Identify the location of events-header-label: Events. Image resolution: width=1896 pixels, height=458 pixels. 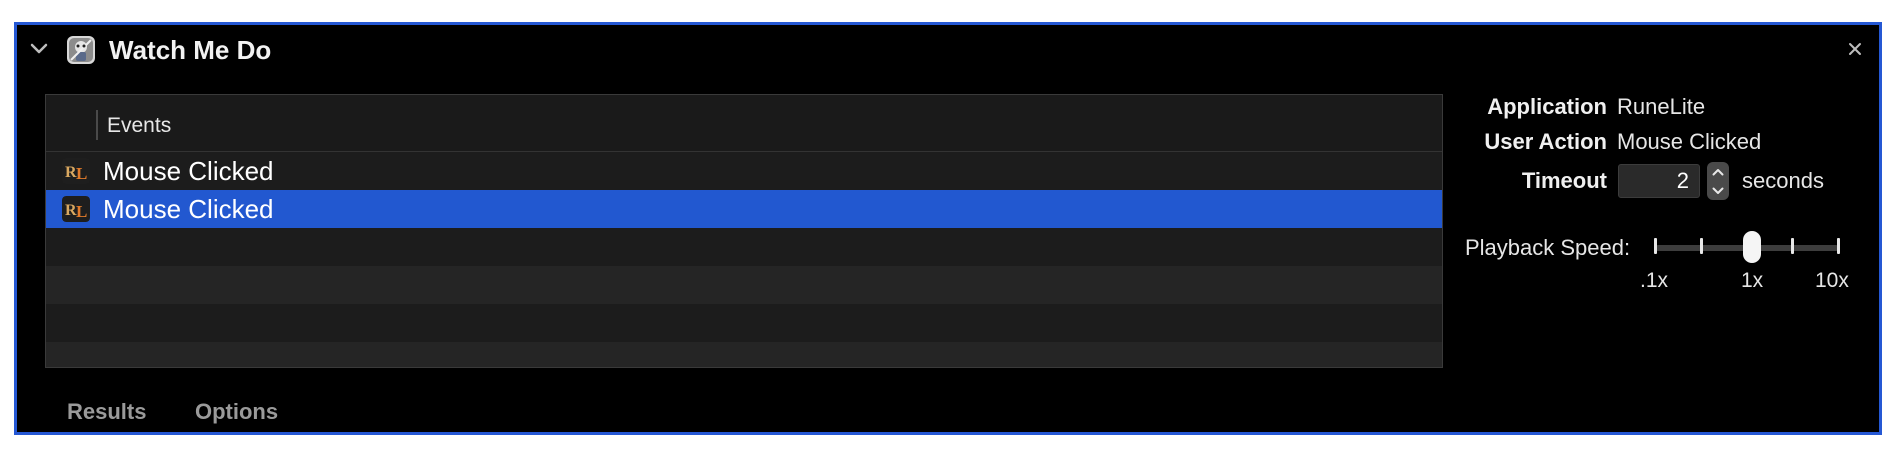
(139, 125).